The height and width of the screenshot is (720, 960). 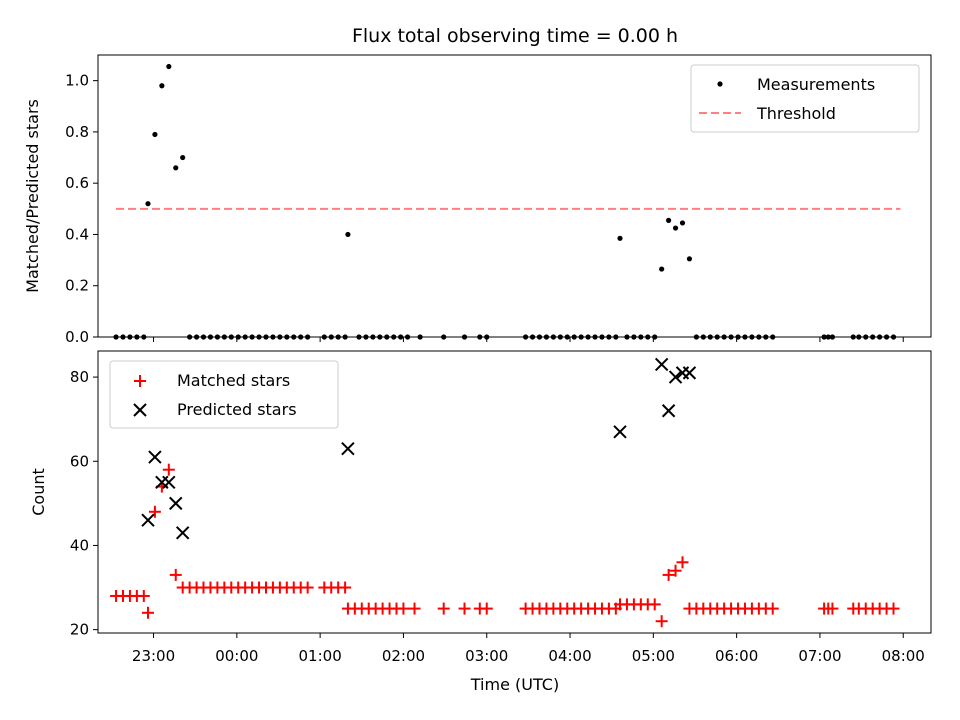 I want to click on x-tick-label: 04:00, so click(x=569, y=656).